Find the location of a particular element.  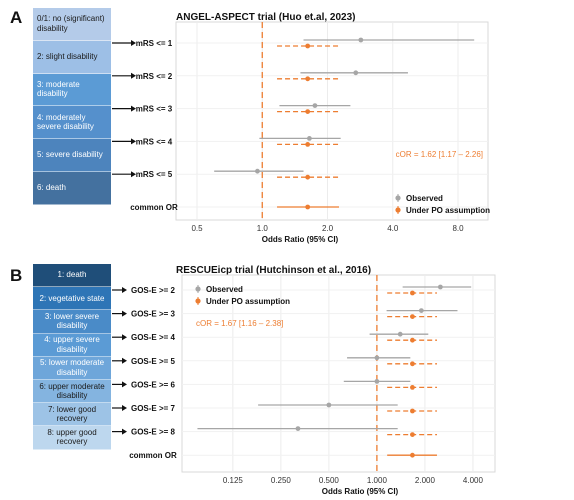

x-tick-label: 4.000 is located at coordinates (473, 480).